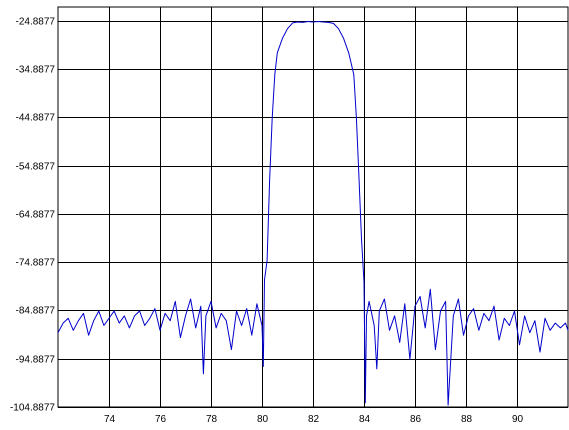 This screenshot has height=430, width=569. What do you see at coordinates (161, 419) in the screenshot?
I see `x-tick-label: 76` at bounding box center [161, 419].